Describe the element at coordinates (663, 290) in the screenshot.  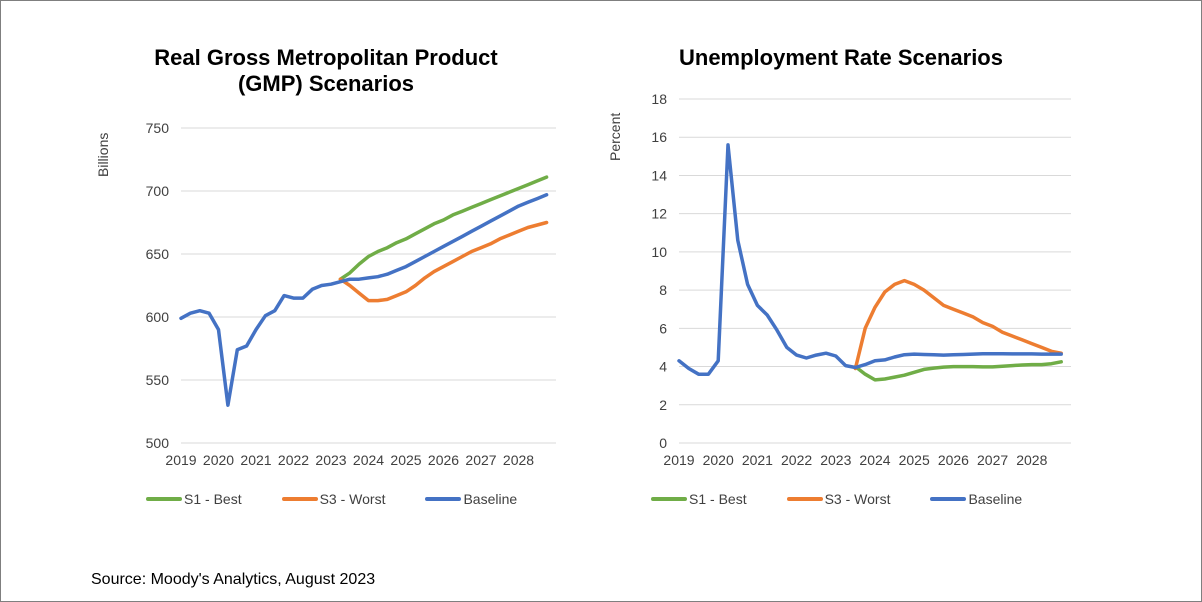
I see `unemployment-y-tick-label: 8` at that location.